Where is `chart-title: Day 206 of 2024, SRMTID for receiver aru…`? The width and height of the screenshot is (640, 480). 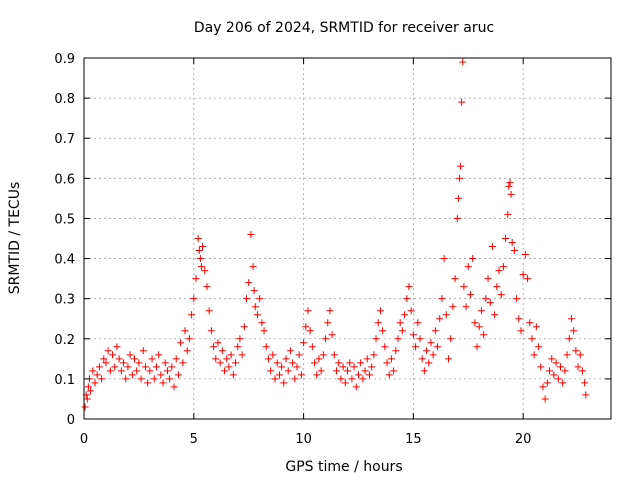
chart-title: Day 206 of 2024, SRMTID for receiver aru… is located at coordinates (344, 28).